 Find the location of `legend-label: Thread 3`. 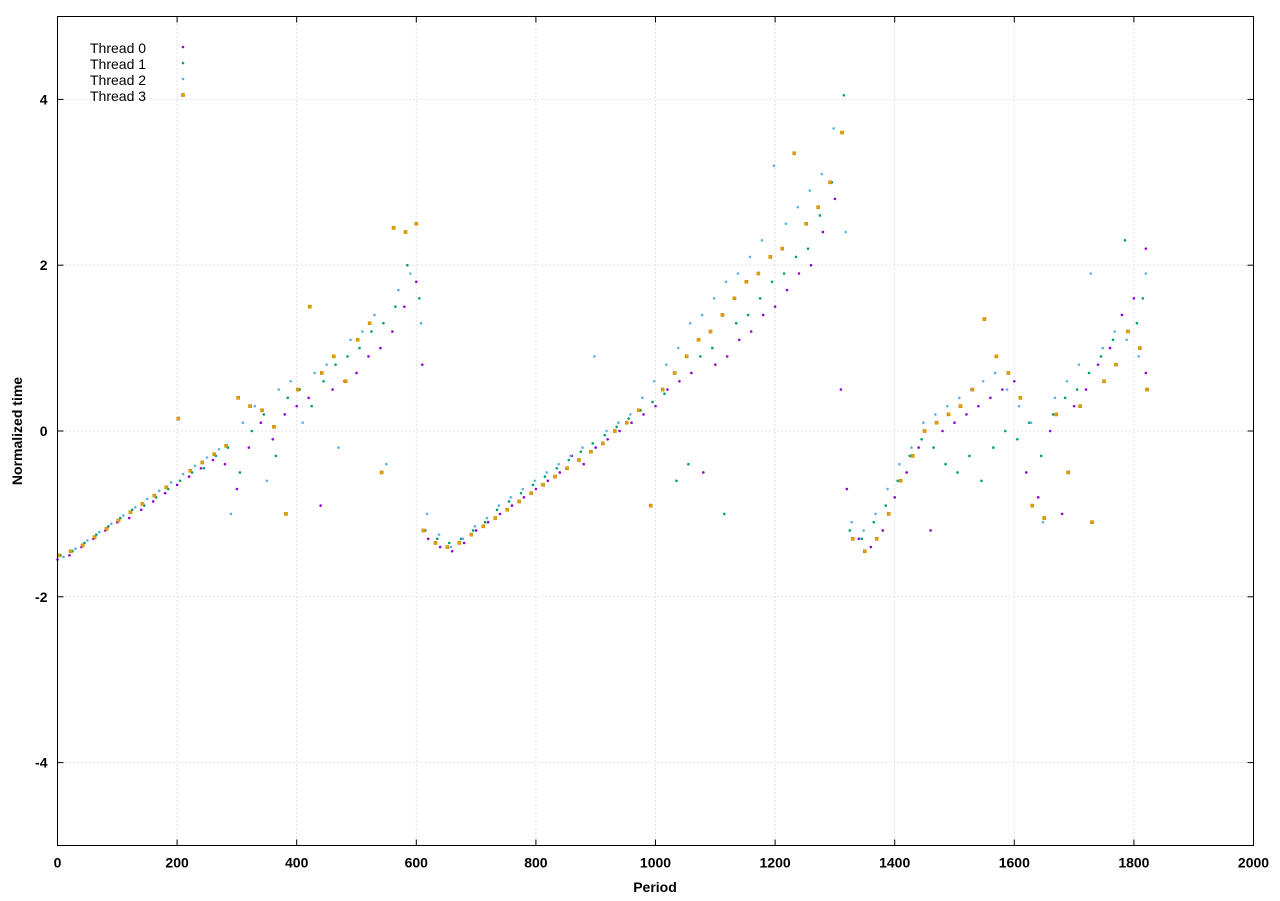

legend-label: Thread 3 is located at coordinates (118, 96).